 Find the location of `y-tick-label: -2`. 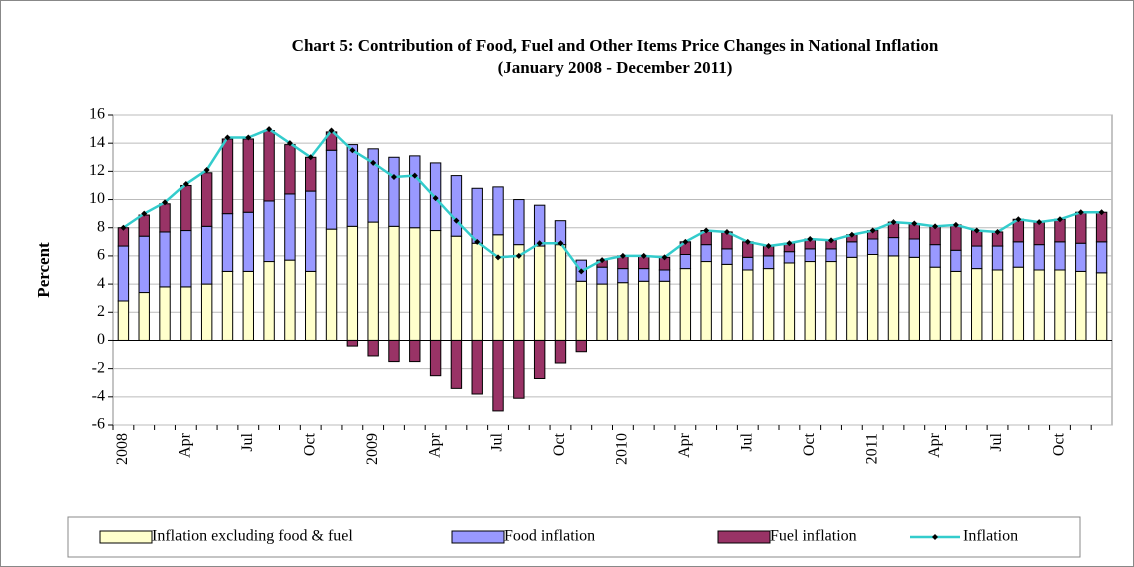

y-tick-label: -2 is located at coordinates (98, 367).